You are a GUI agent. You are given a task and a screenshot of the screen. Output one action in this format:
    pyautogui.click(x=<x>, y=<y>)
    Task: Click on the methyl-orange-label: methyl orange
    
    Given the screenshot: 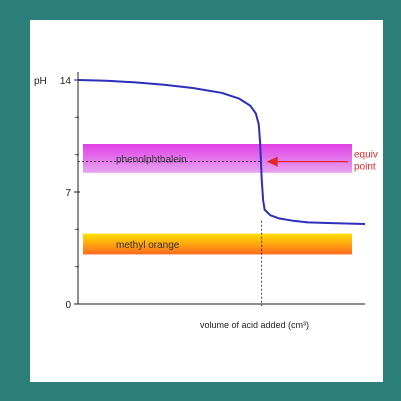 What is the action you would take?
    pyautogui.click(x=148, y=245)
    